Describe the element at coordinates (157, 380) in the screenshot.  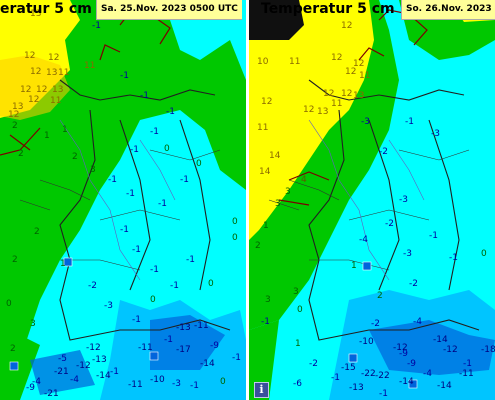
I see `temperature-value: -10` at that location.